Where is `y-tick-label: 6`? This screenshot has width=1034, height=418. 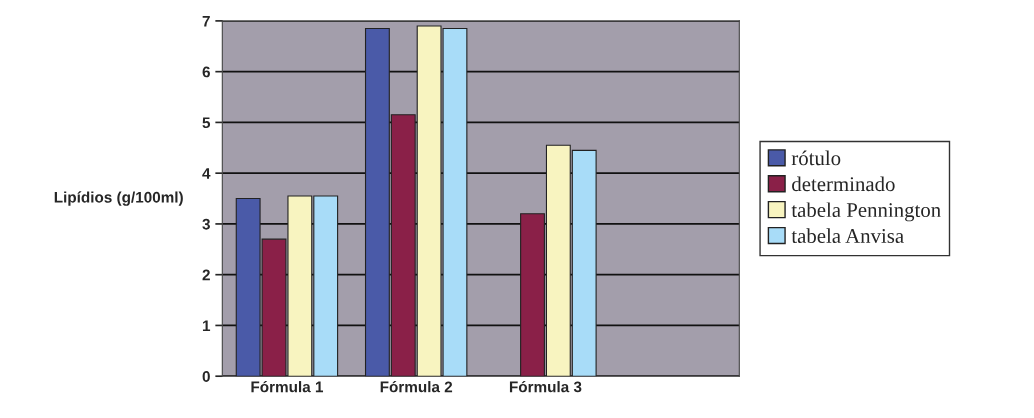 y-tick-label: 6 is located at coordinates (206, 72).